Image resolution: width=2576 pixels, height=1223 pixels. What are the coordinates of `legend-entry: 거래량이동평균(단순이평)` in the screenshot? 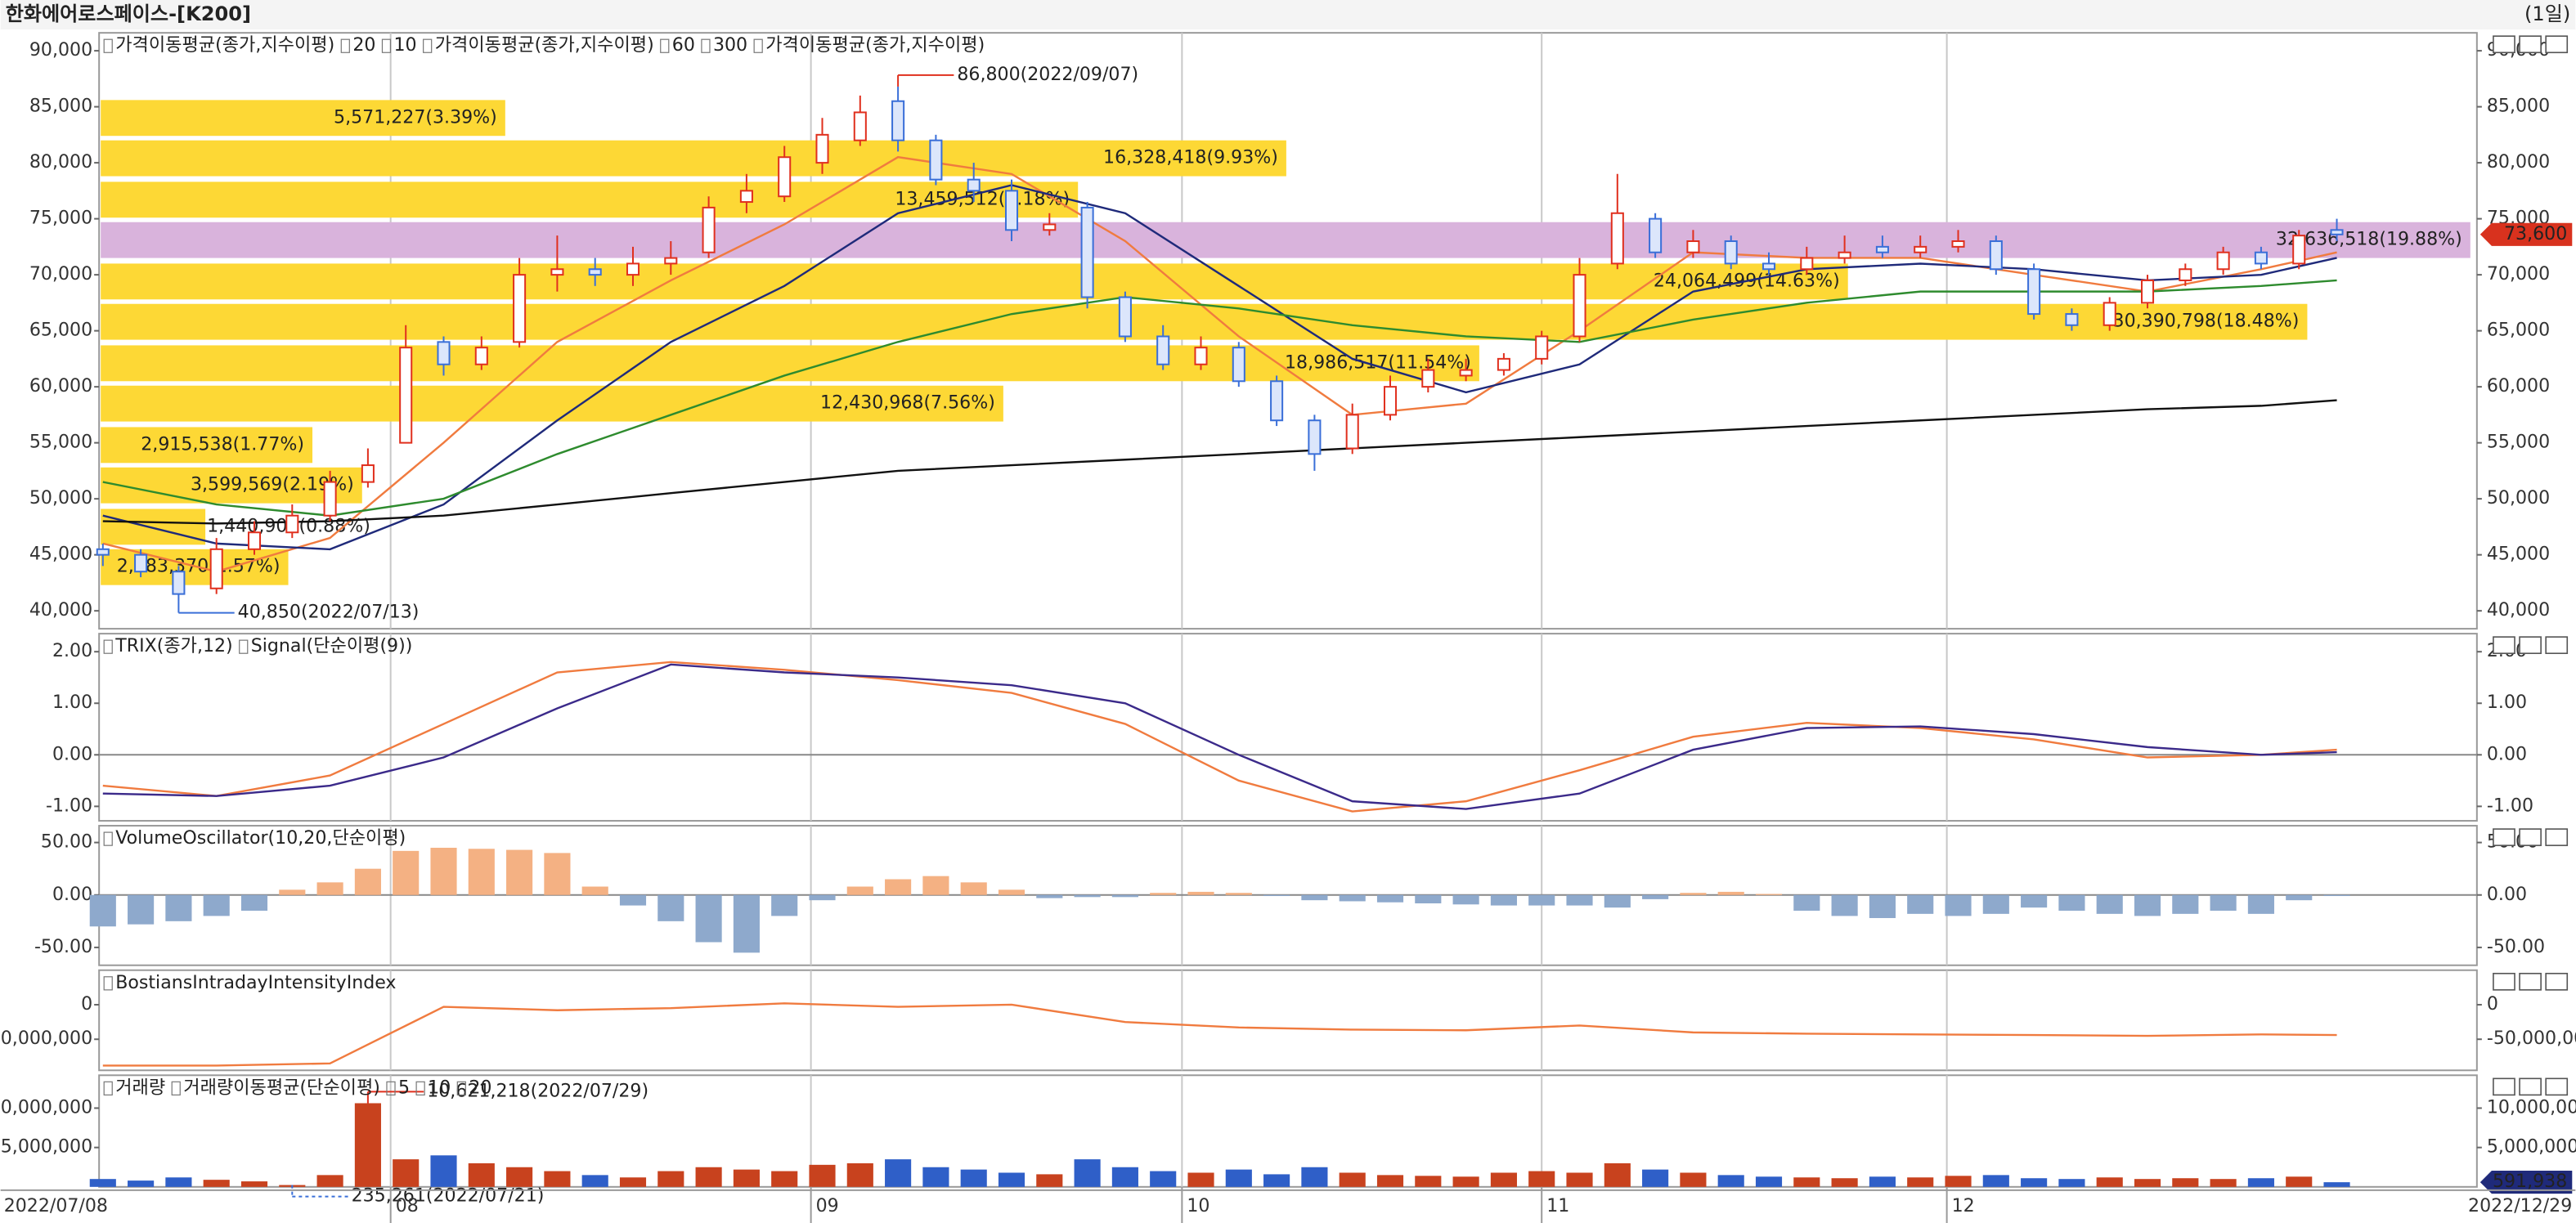 It's located at (281, 1087).